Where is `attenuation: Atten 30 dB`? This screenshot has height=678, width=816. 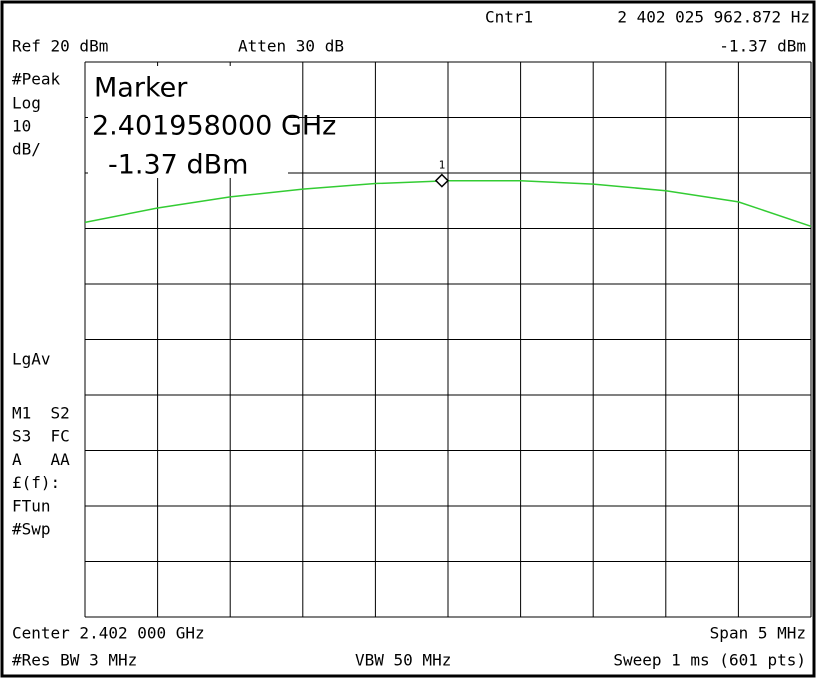 attenuation: Atten 30 dB is located at coordinates (291, 46).